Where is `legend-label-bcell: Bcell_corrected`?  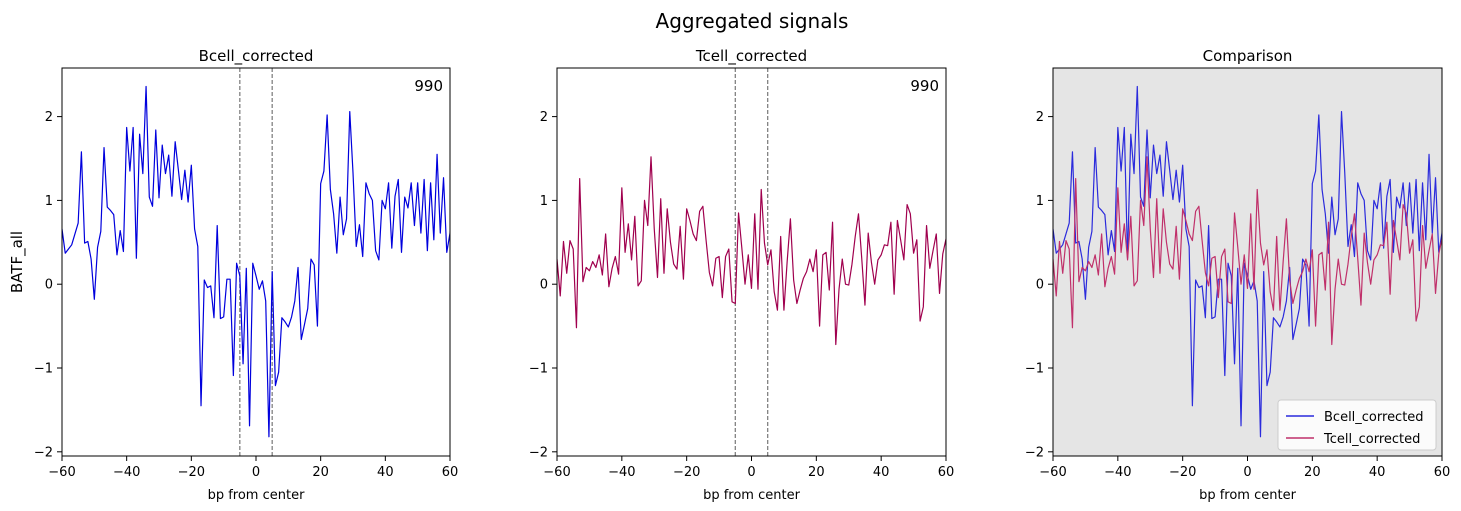
legend-label-bcell: Bcell_corrected is located at coordinates (1374, 417).